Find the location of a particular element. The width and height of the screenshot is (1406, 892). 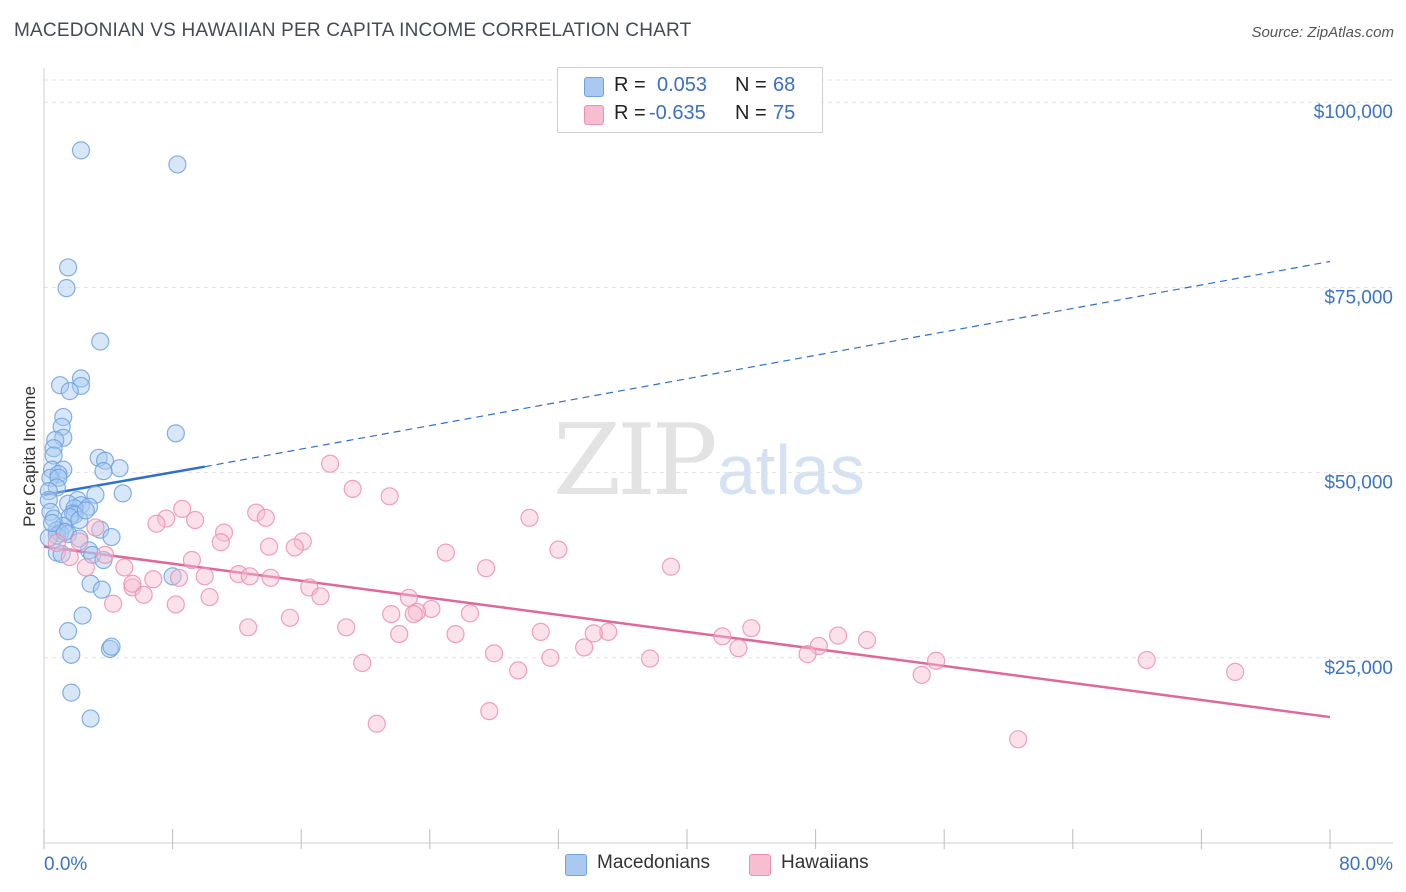

macedonian-trend-solid is located at coordinates (124, 481).